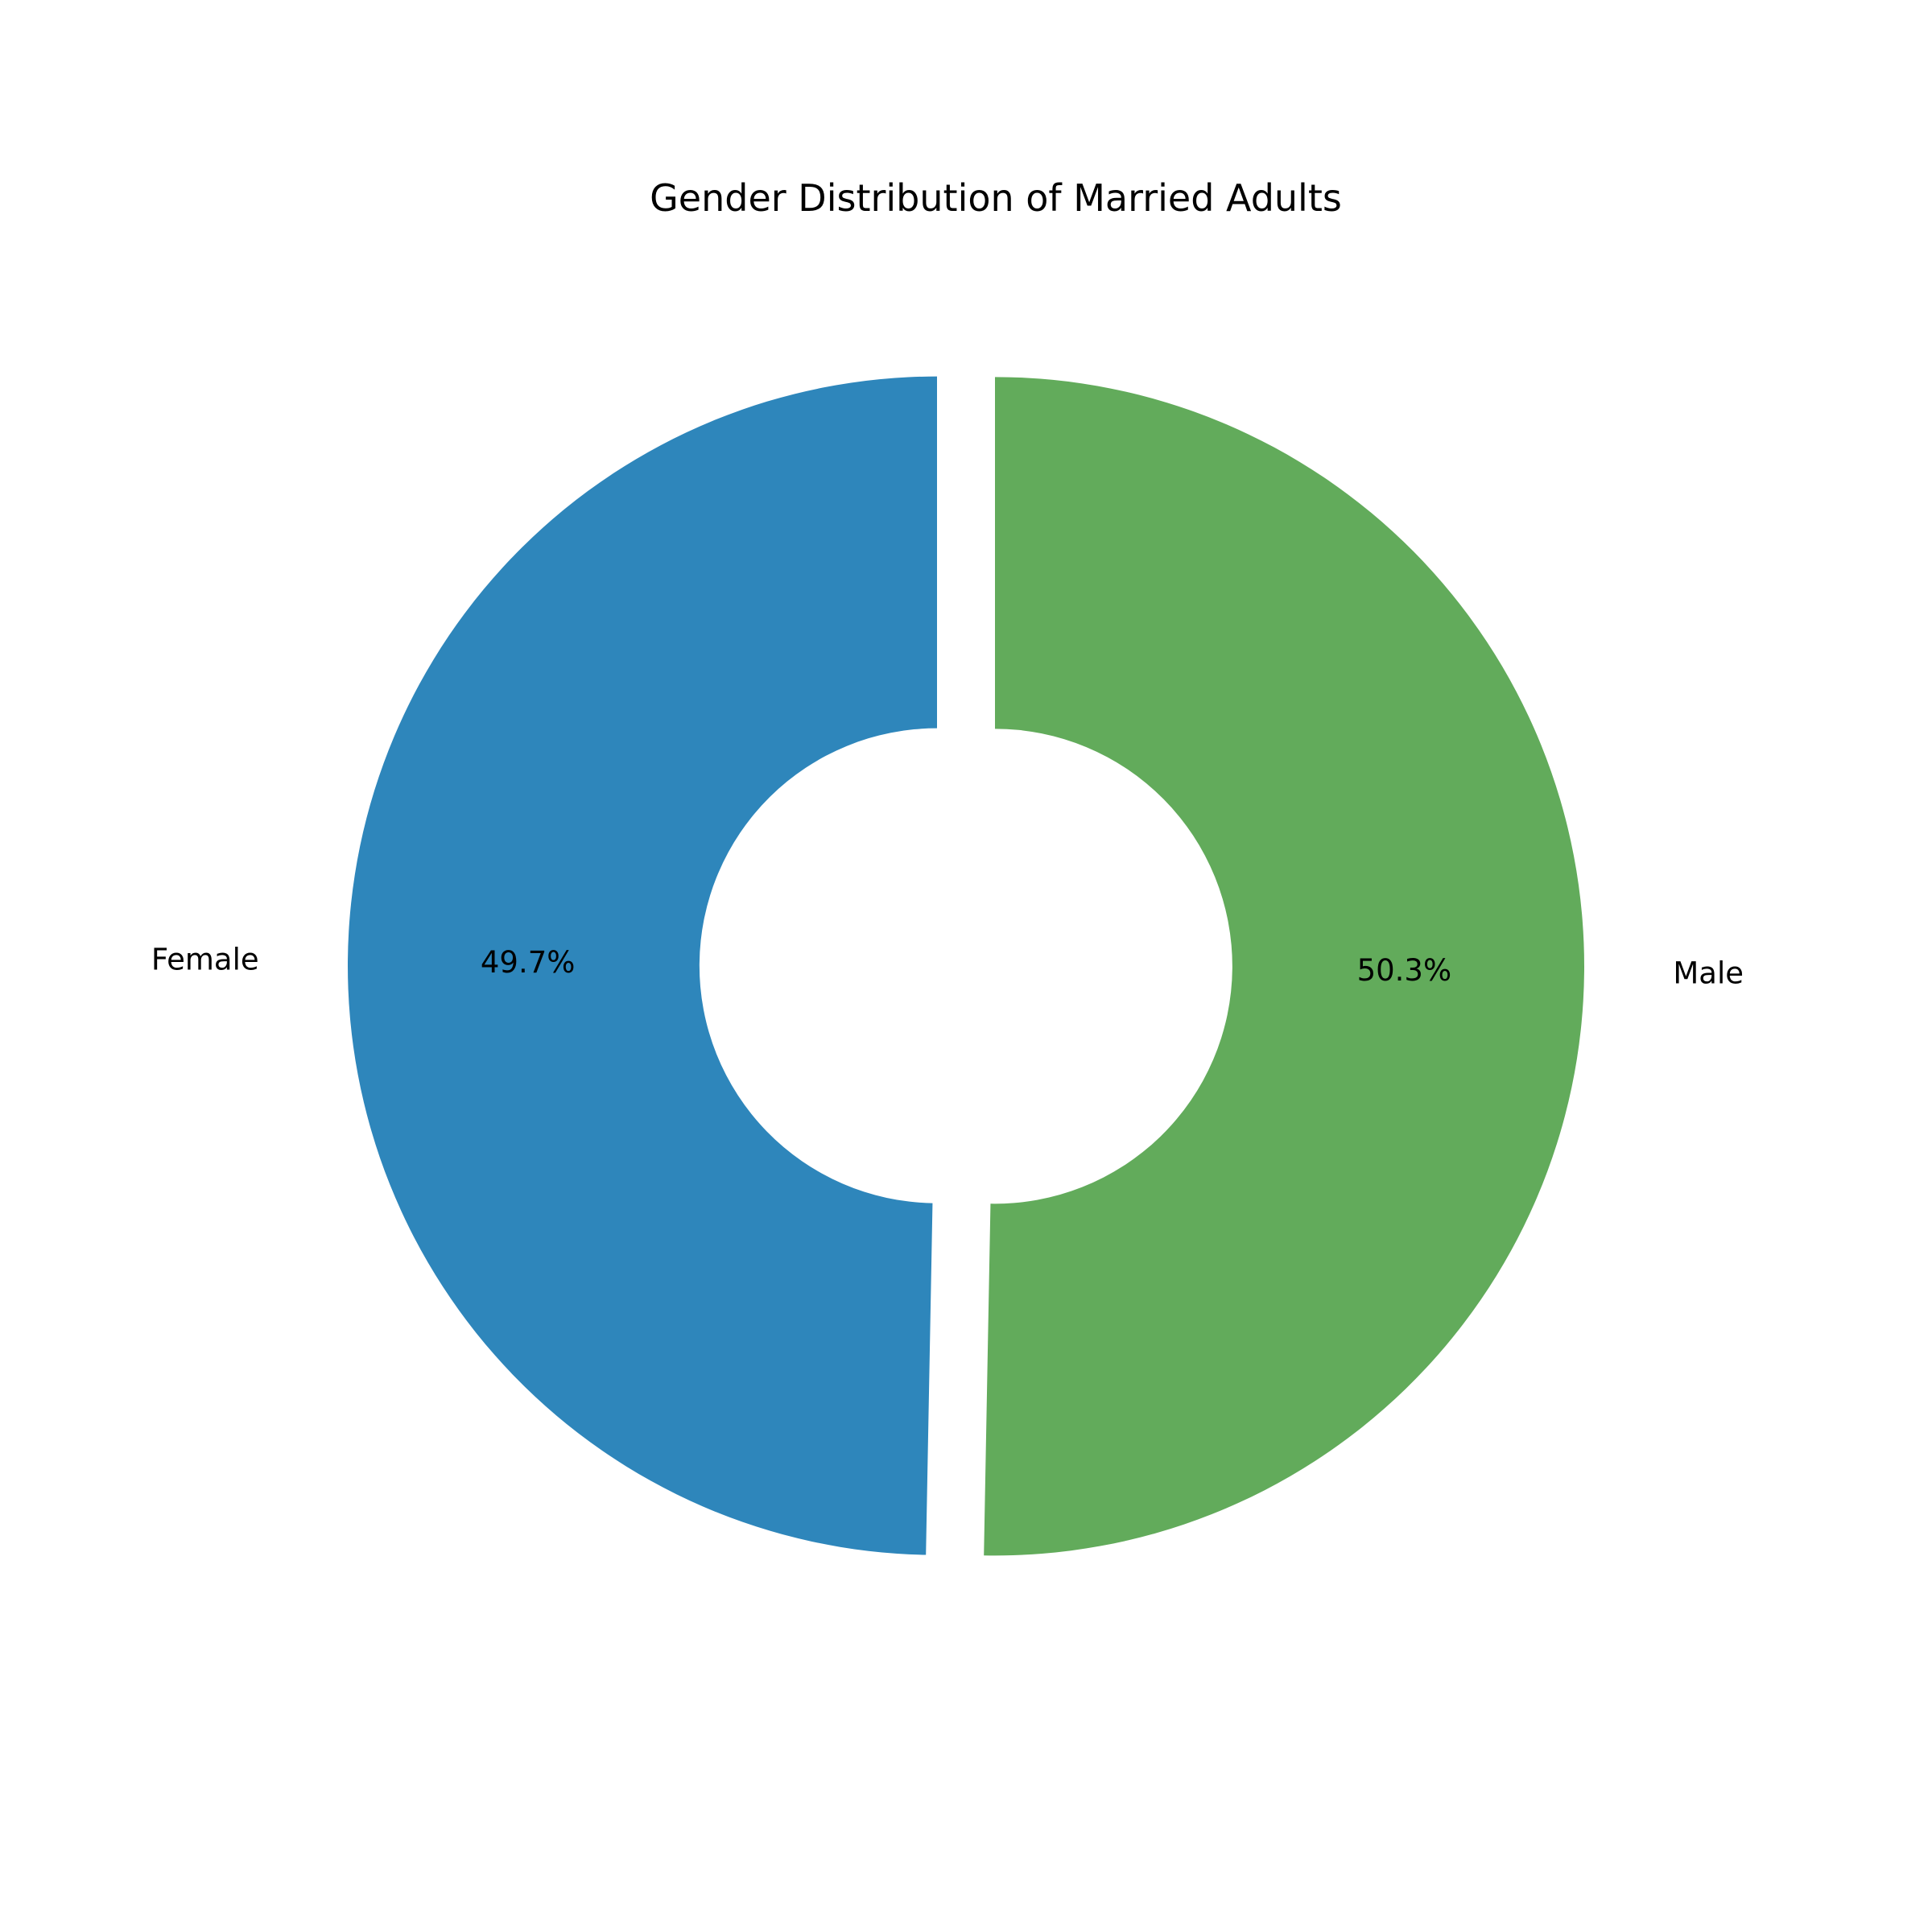 The width and height of the screenshot is (1932, 1932). What do you see at coordinates (205, 960) in the screenshot?
I see `slice-label-female: Female` at bounding box center [205, 960].